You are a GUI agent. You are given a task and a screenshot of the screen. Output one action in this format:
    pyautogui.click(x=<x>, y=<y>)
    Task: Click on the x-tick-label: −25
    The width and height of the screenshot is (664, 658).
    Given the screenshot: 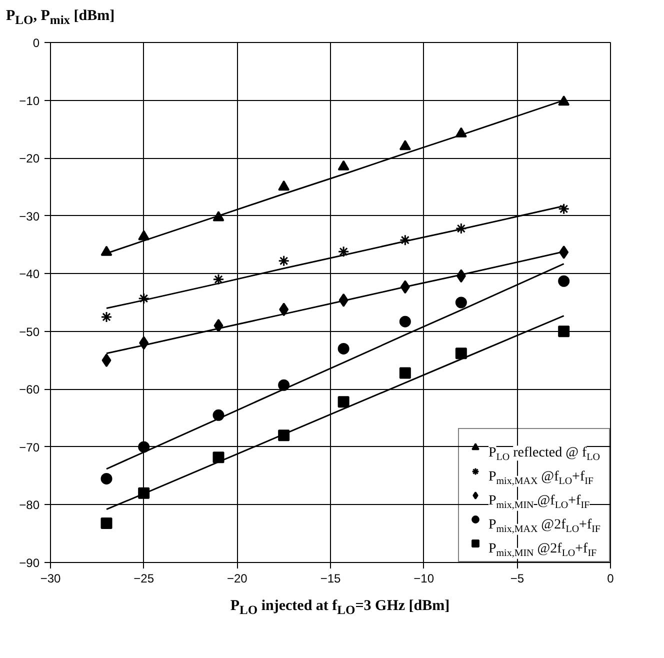 What is the action you would take?
    pyautogui.click(x=144, y=578)
    